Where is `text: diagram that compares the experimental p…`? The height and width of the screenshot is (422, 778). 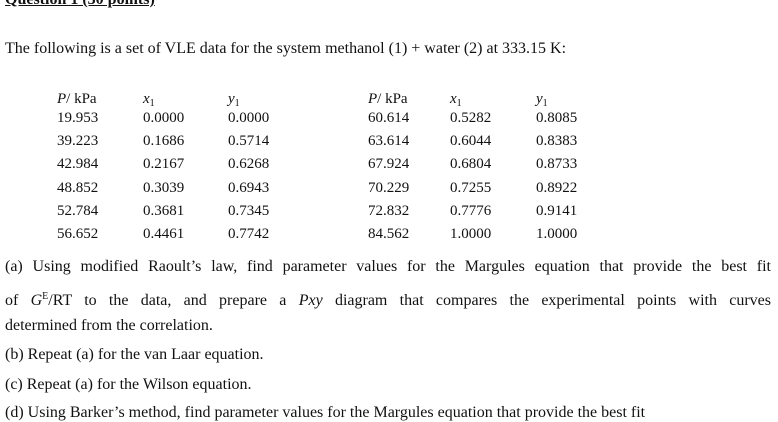 text: diagram that compares the experimental p… is located at coordinates (546, 300).